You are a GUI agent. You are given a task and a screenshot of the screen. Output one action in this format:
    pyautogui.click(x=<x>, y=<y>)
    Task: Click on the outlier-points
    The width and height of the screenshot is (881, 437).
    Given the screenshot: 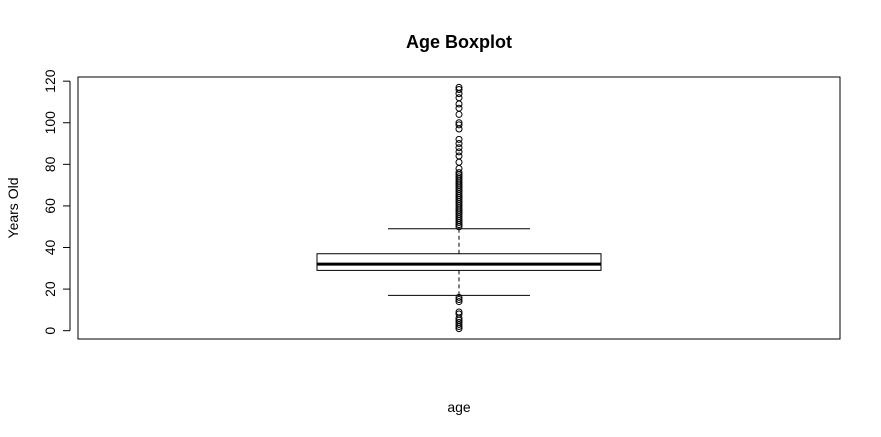 What is the action you would take?
    pyautogui.click(x=459, y=208)
    